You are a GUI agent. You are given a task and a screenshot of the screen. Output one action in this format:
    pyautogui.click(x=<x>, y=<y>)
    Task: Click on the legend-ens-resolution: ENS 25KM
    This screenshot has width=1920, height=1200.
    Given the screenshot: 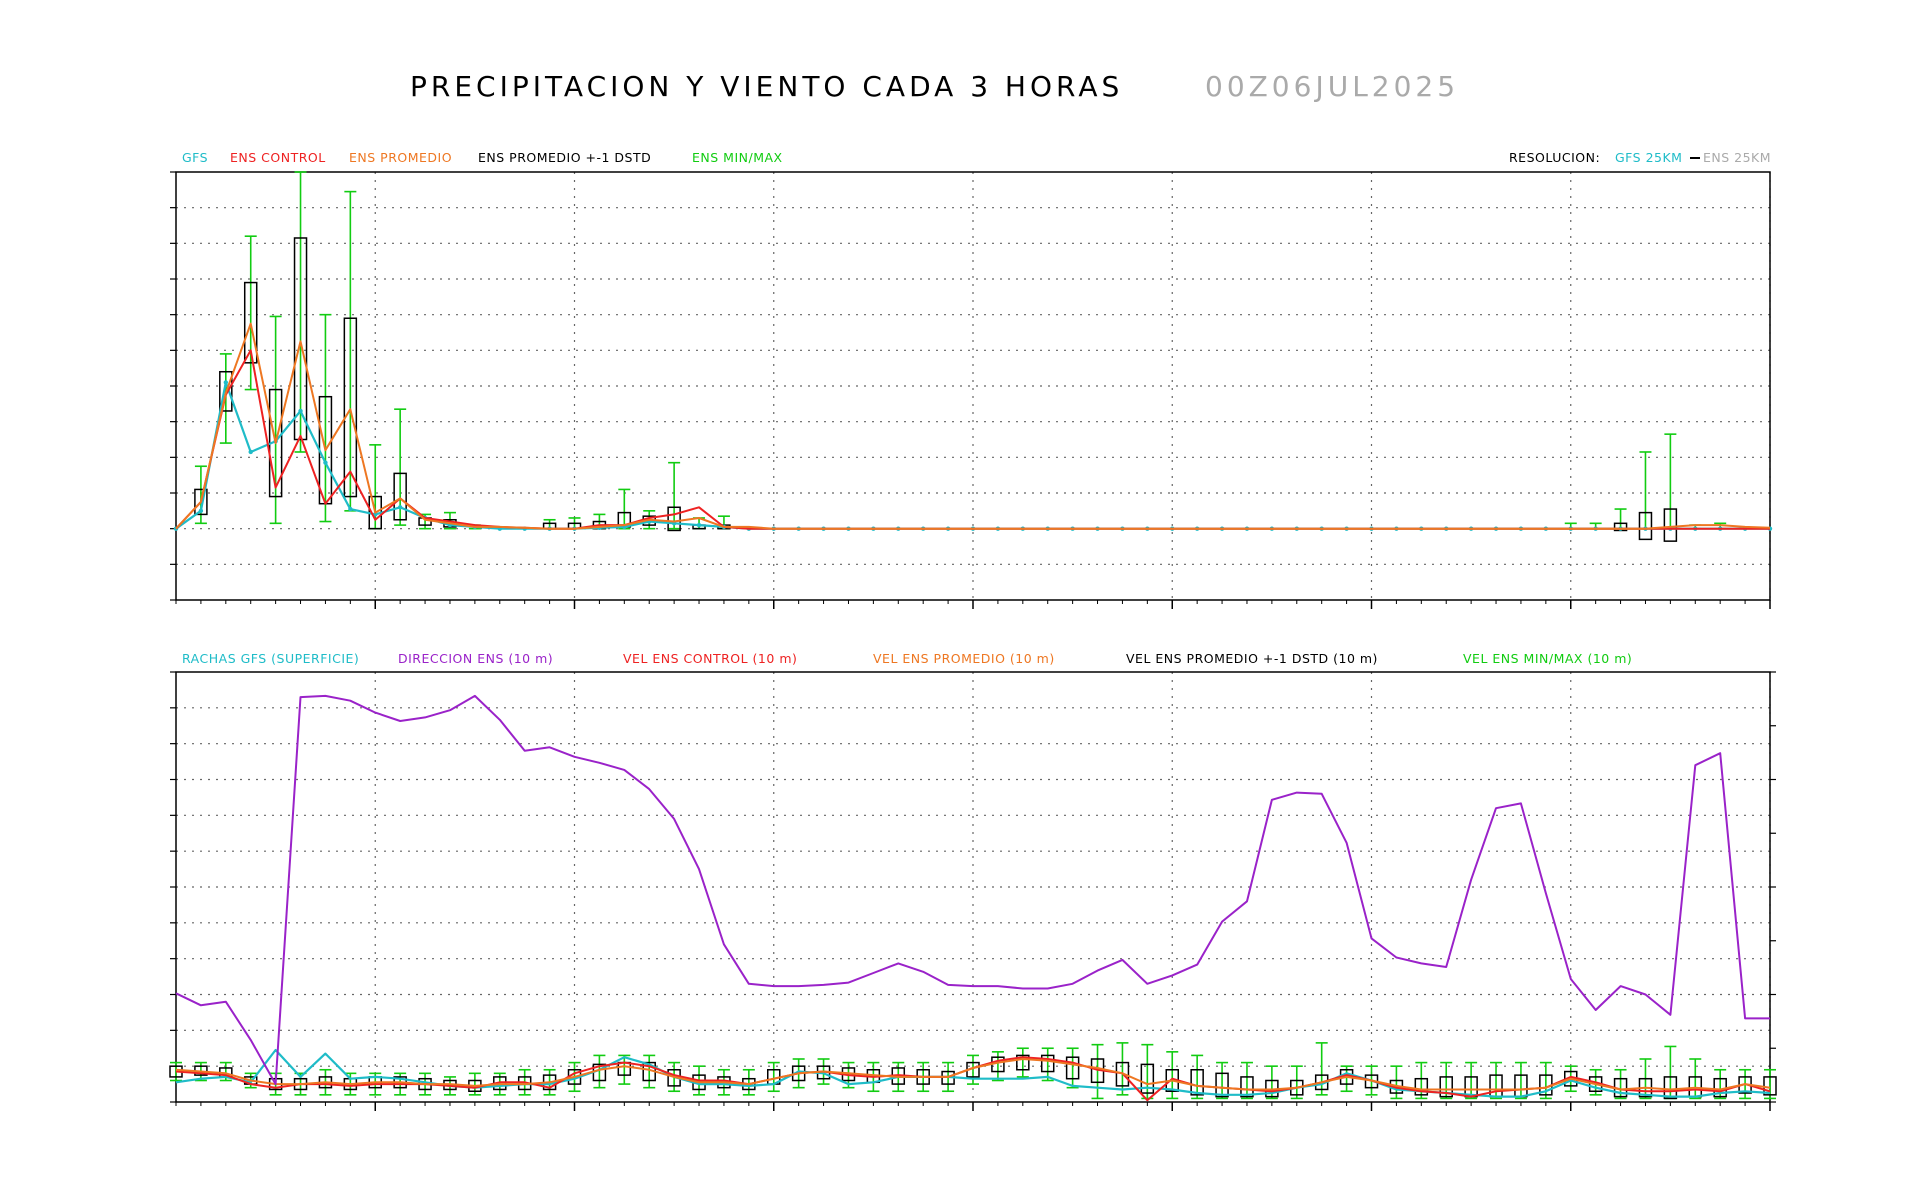 What is the action you would take?
    pyautogui.click(x=1737, y=157)
    